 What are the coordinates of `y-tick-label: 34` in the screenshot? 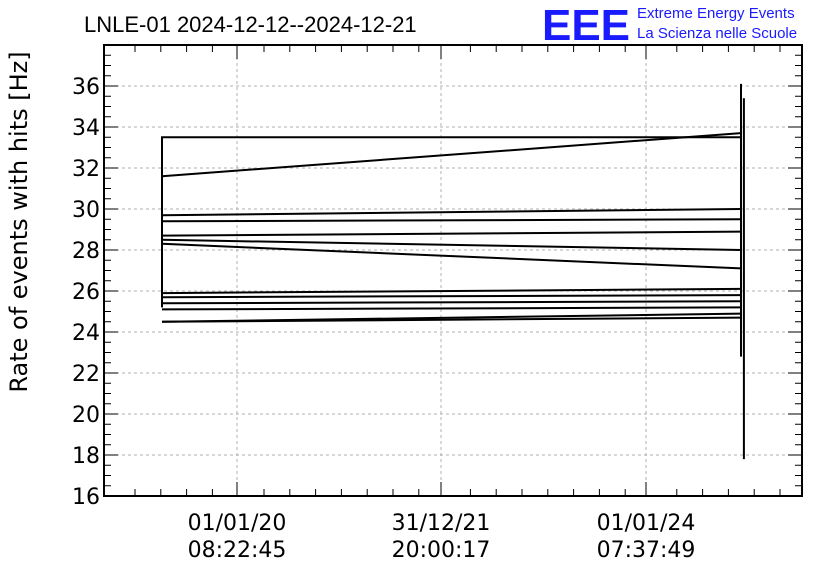 It's located at (86, 128).